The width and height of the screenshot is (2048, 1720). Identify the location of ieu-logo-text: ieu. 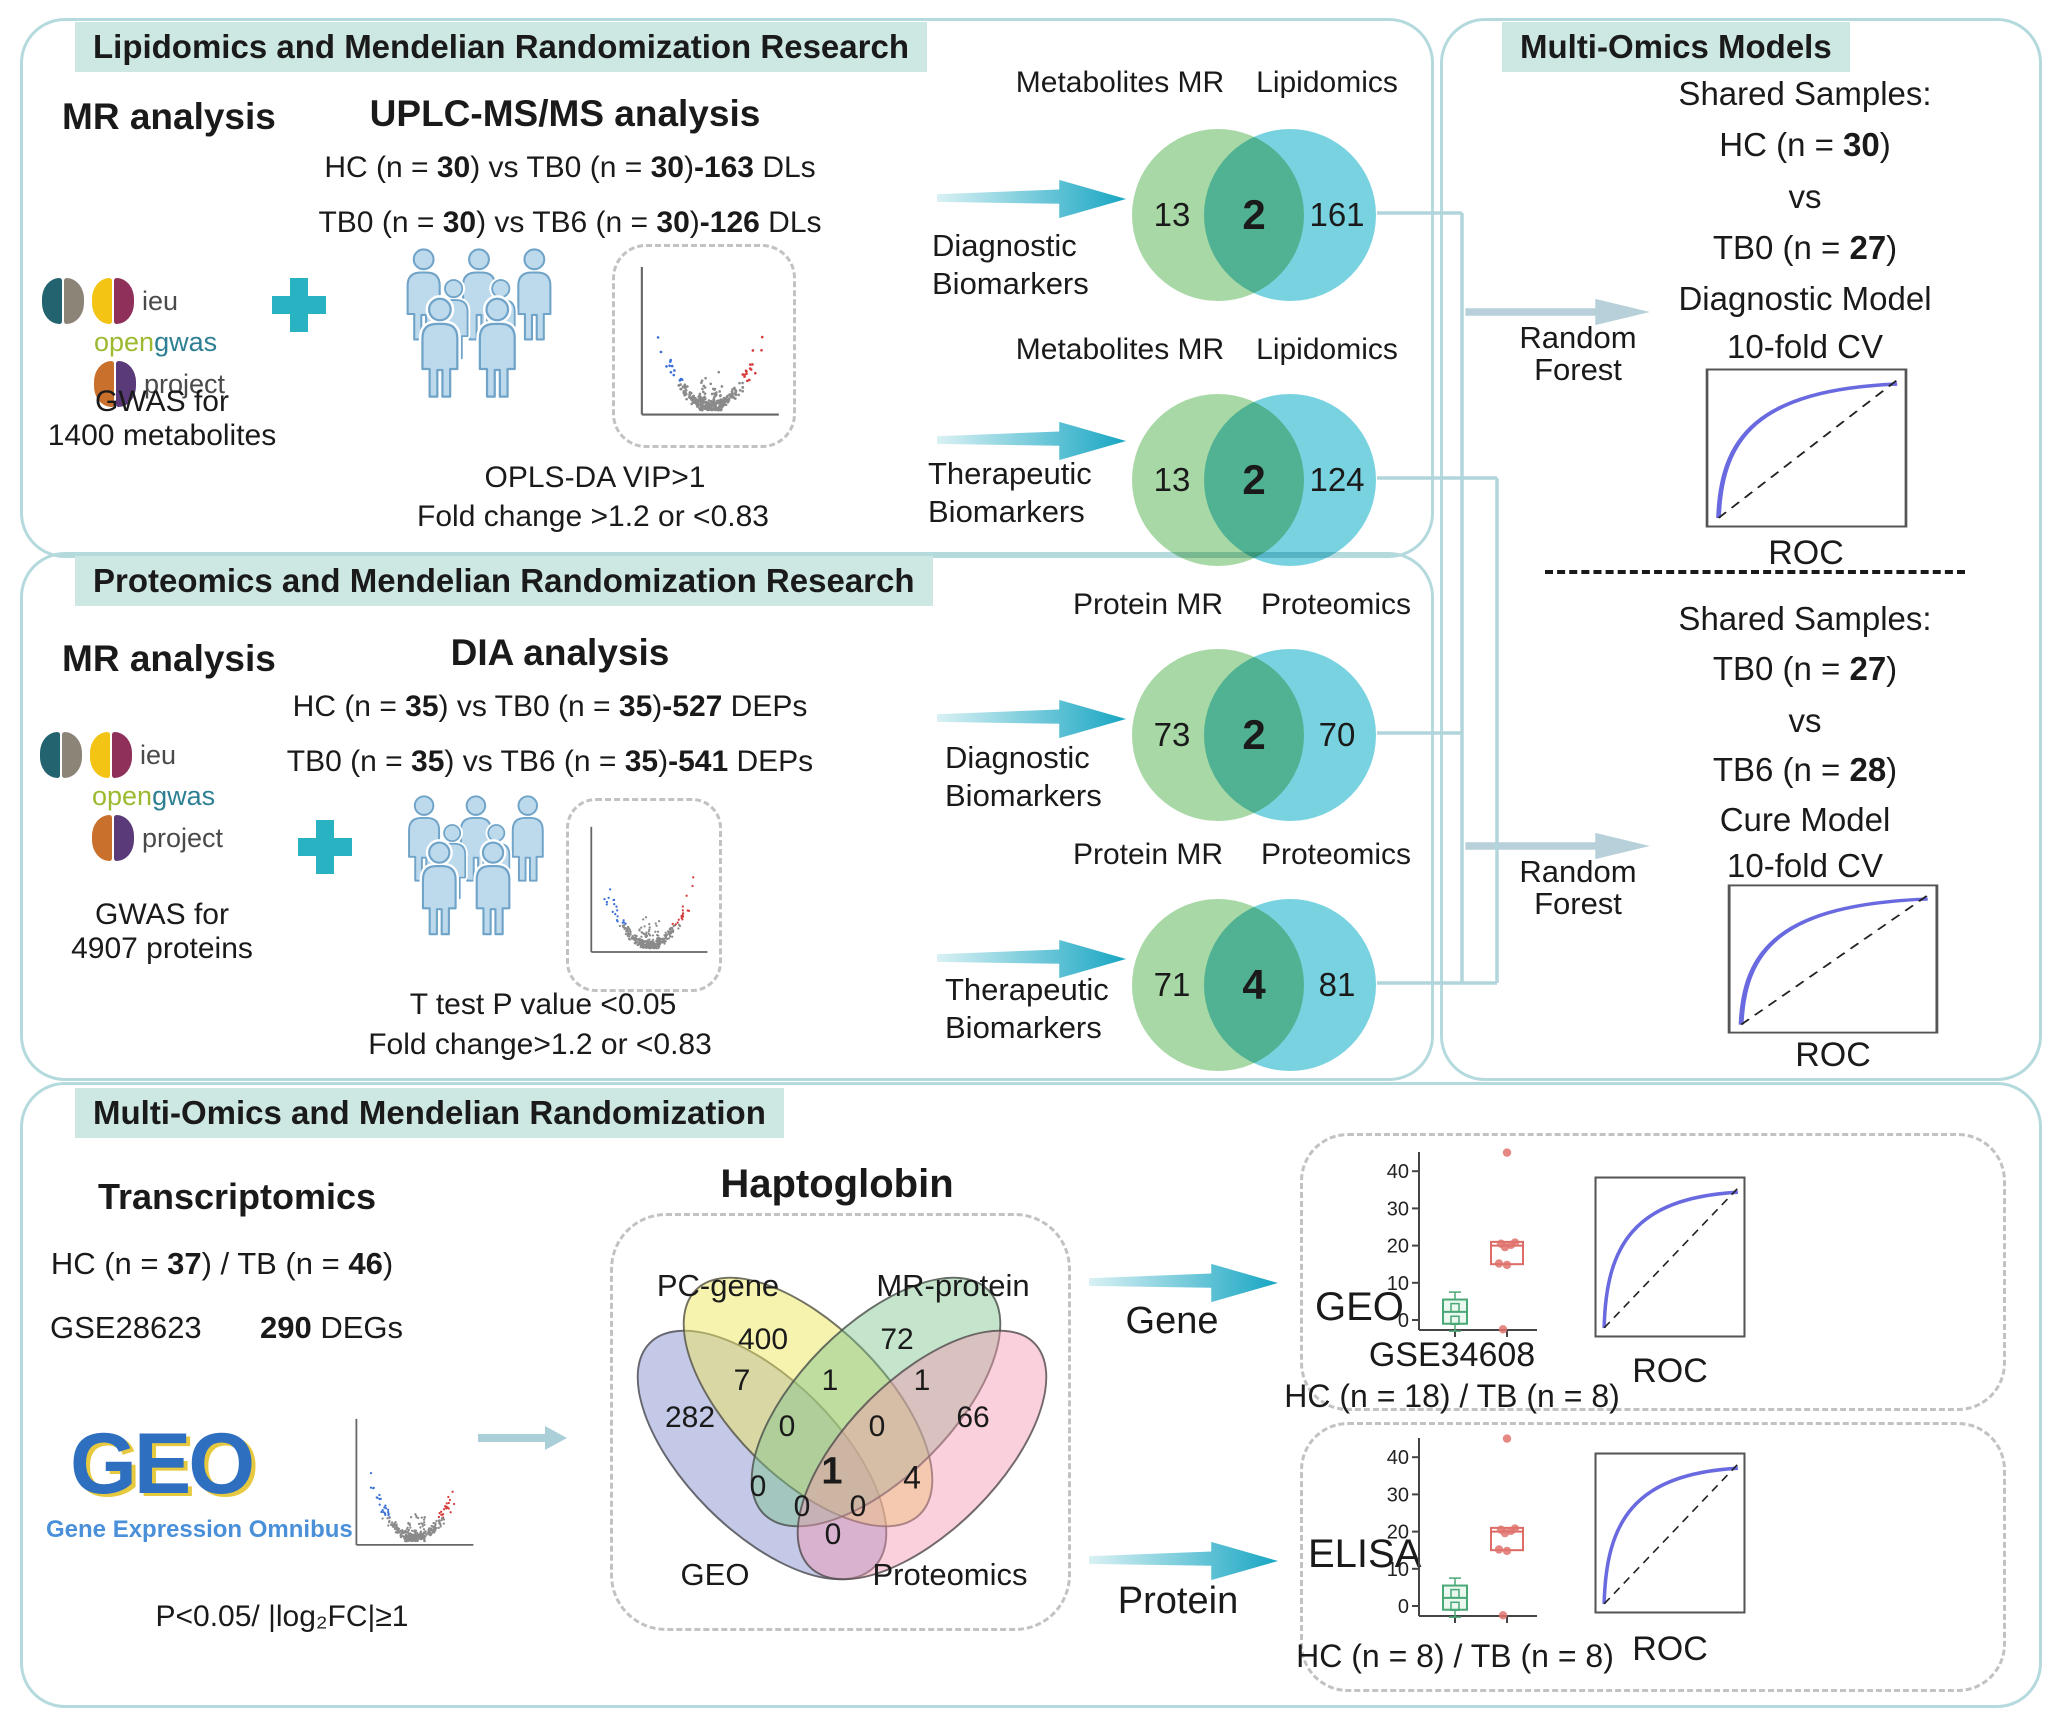
(158, 754).